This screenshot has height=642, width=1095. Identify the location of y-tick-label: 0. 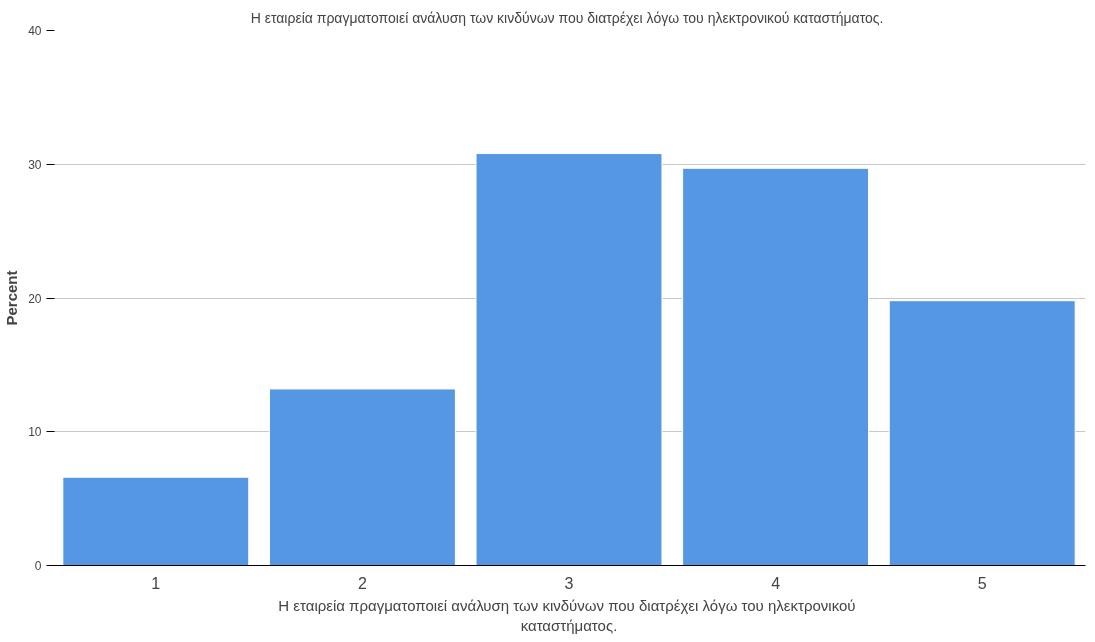
(38, 566).